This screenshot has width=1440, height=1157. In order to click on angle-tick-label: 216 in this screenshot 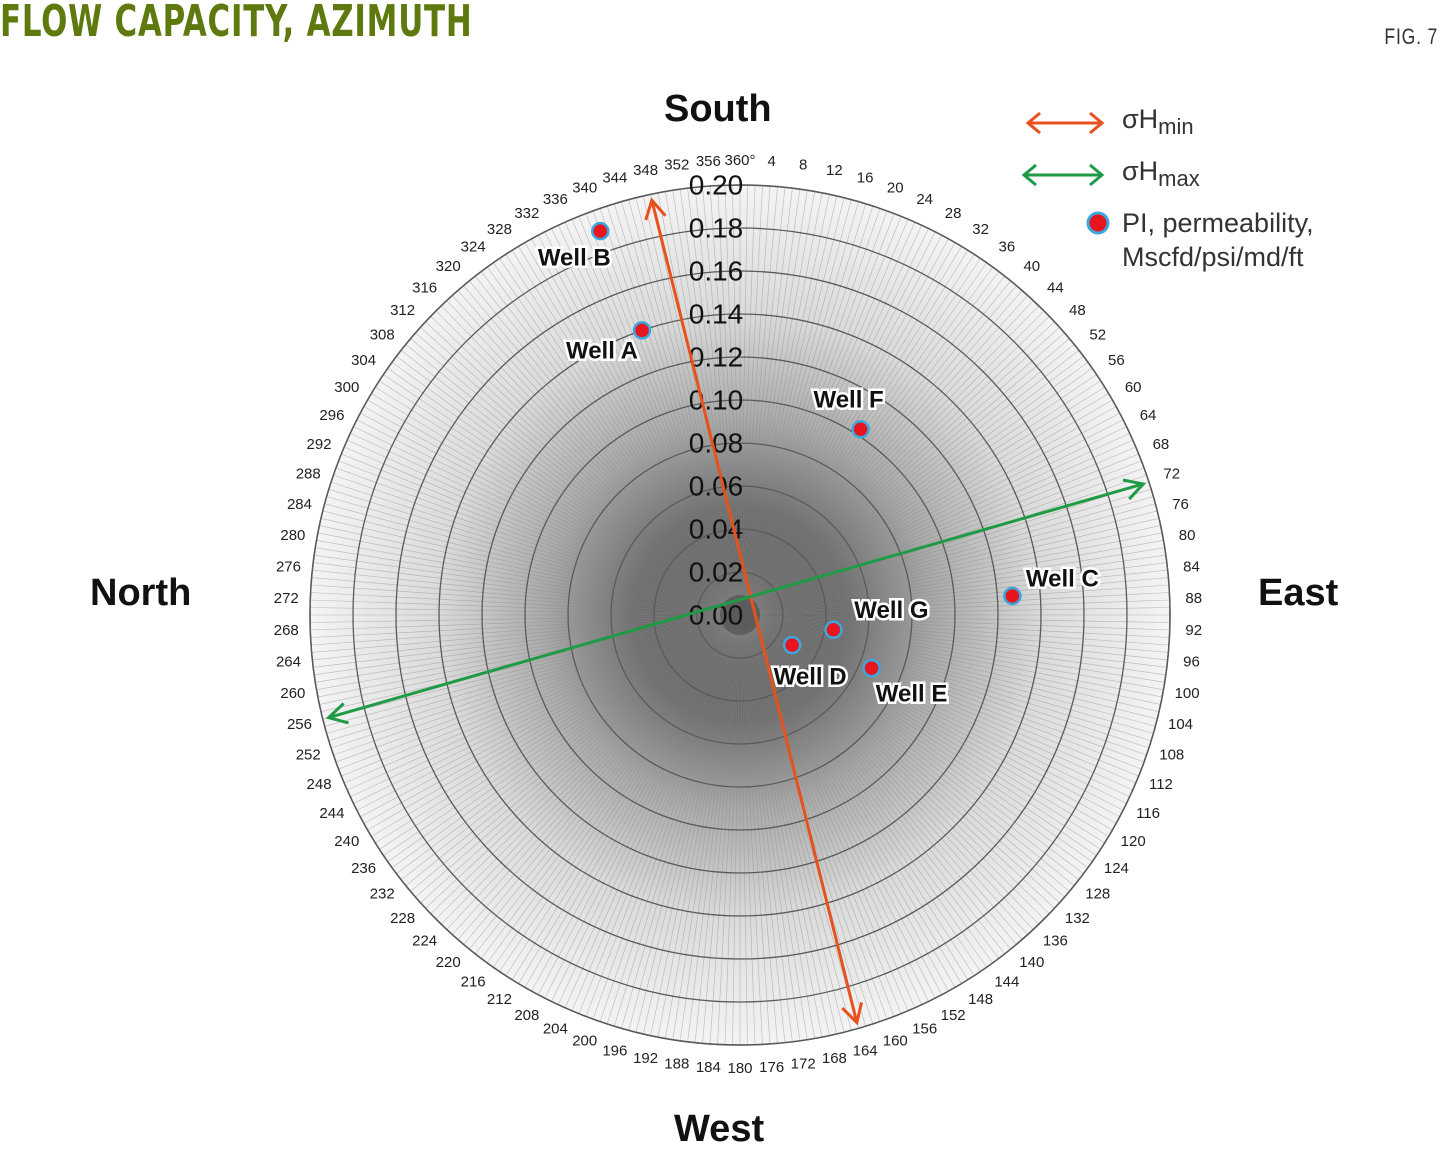, I will do `click(473, 981)`.